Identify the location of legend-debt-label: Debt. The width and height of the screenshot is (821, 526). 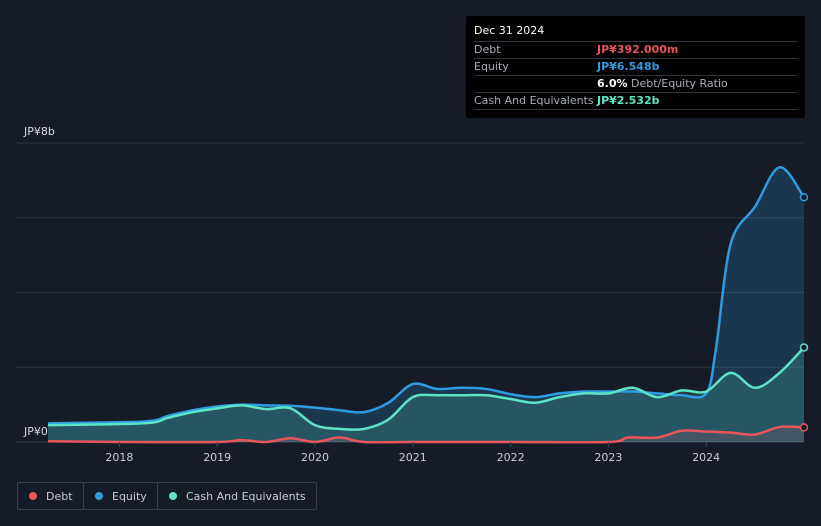
(59, 496).